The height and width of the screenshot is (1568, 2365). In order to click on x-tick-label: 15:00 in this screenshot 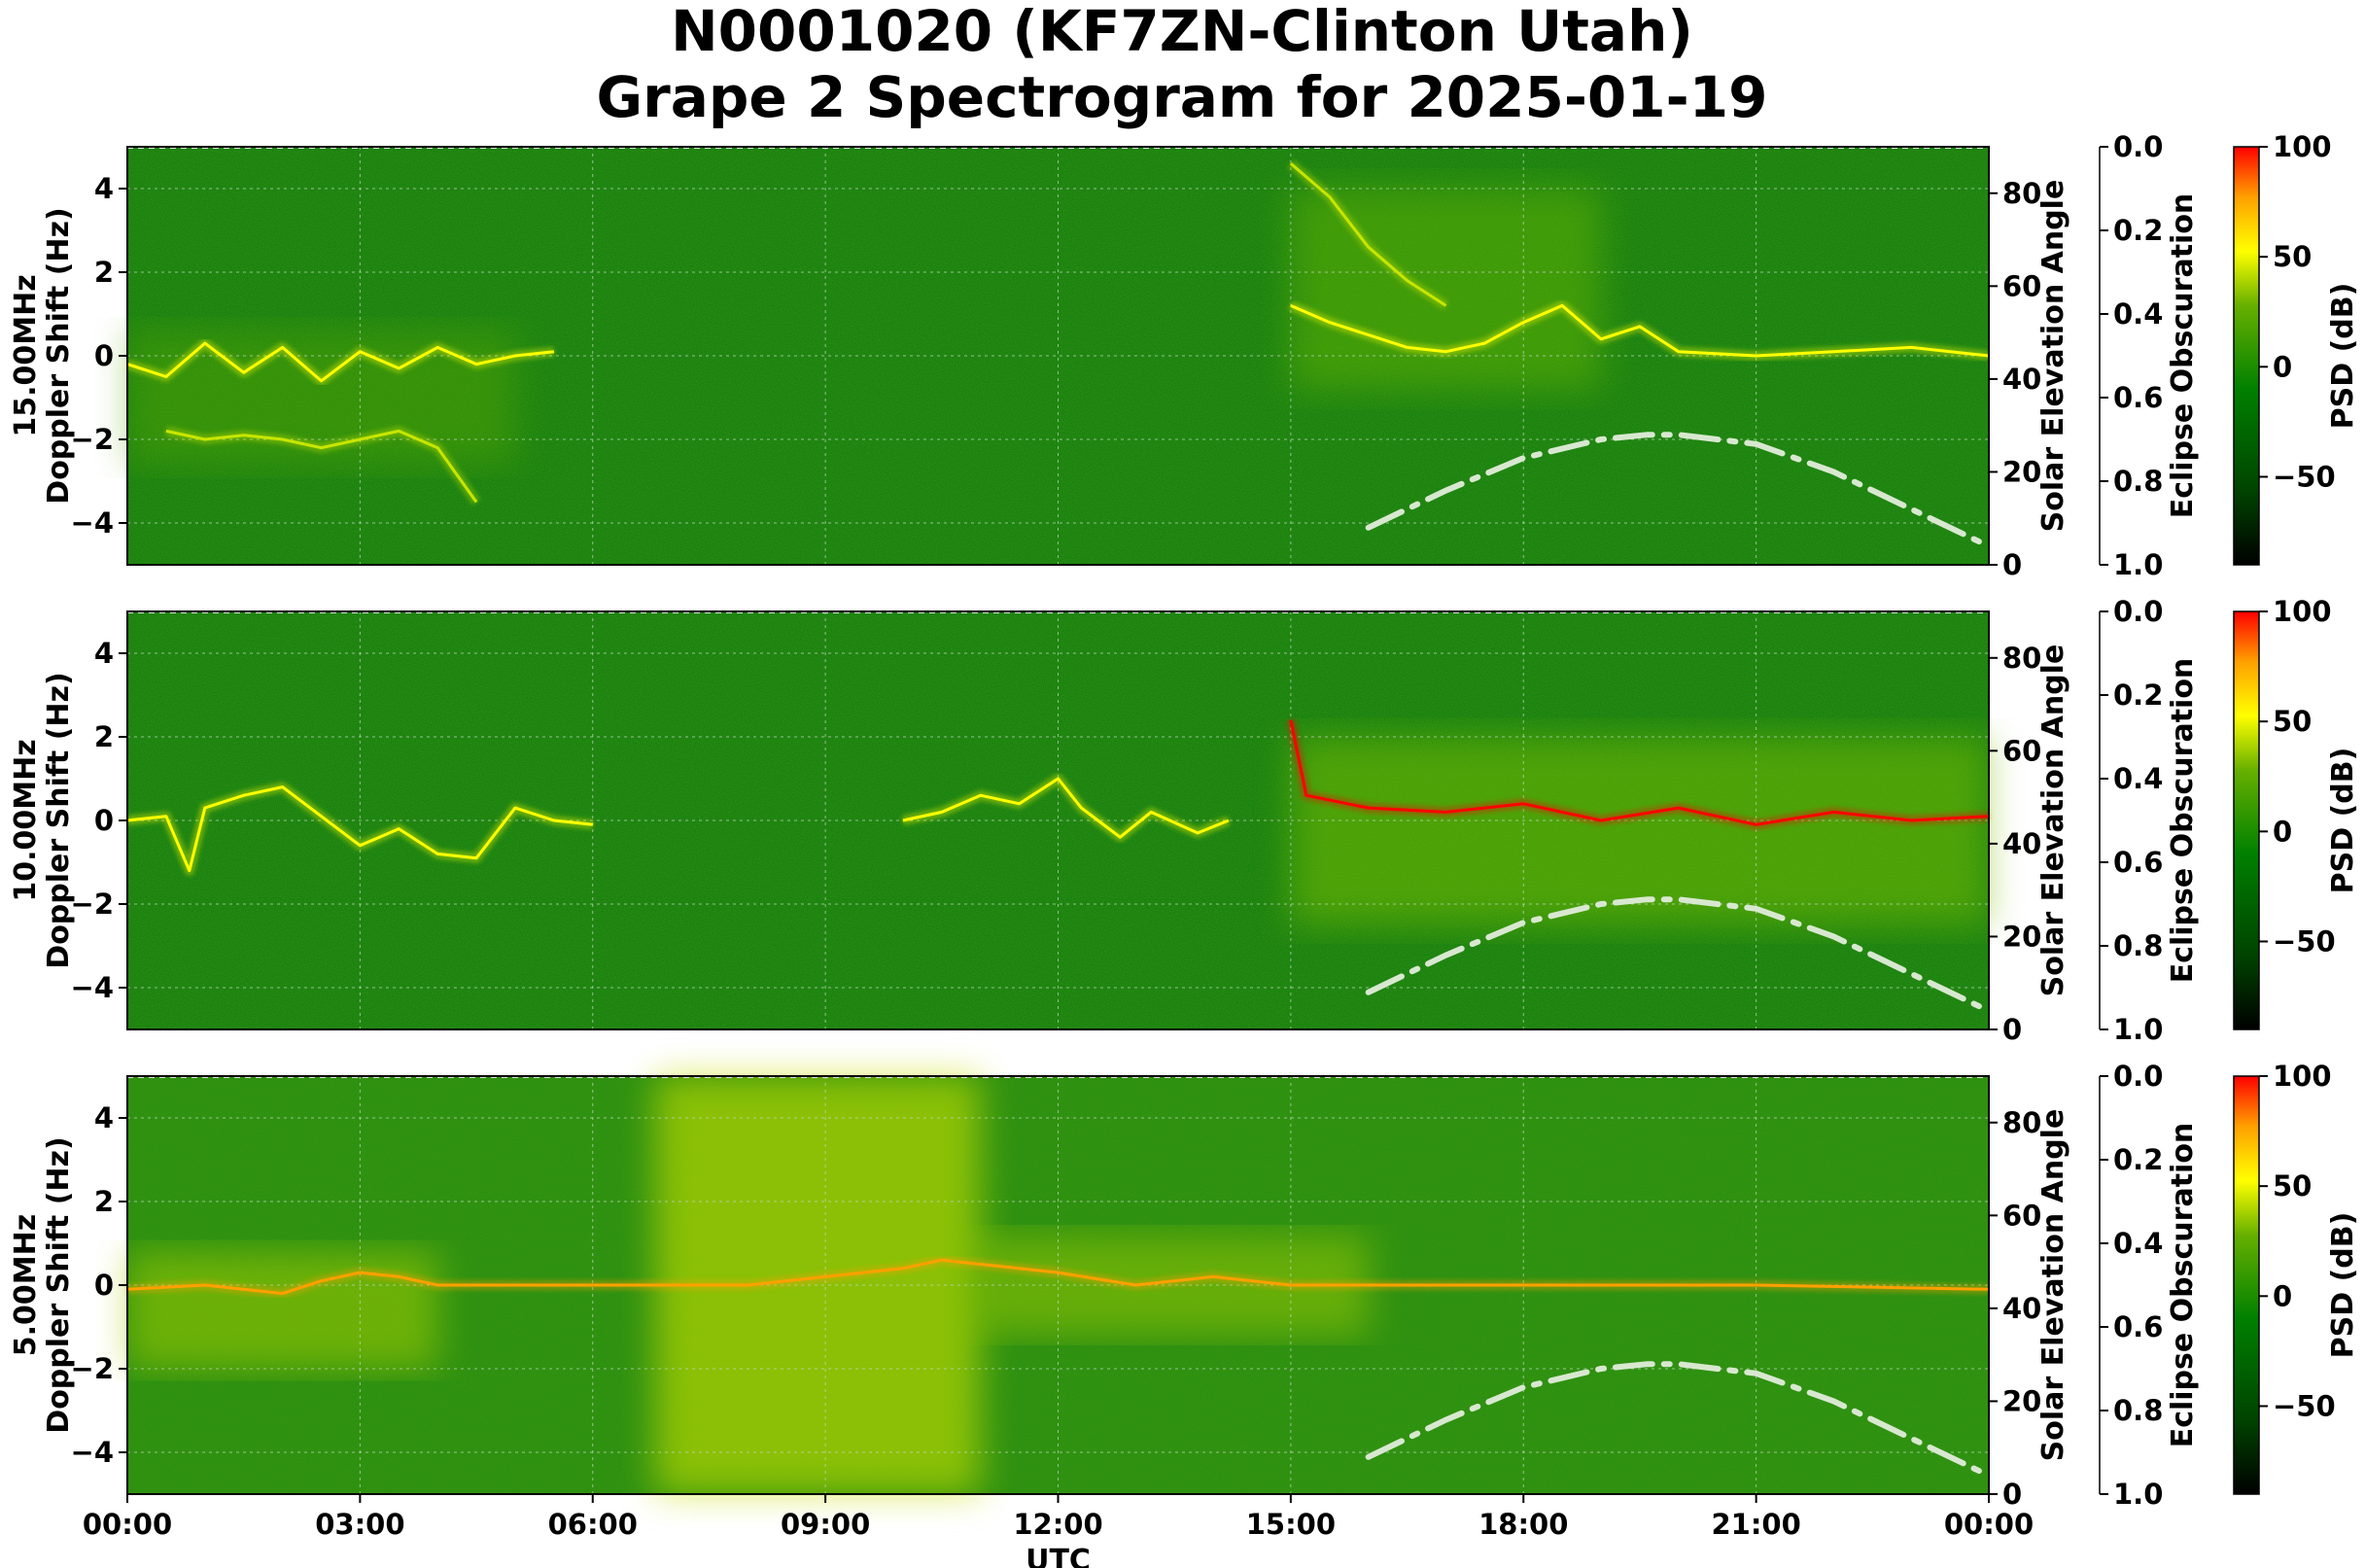, I will do `click(1291, 1524)`.